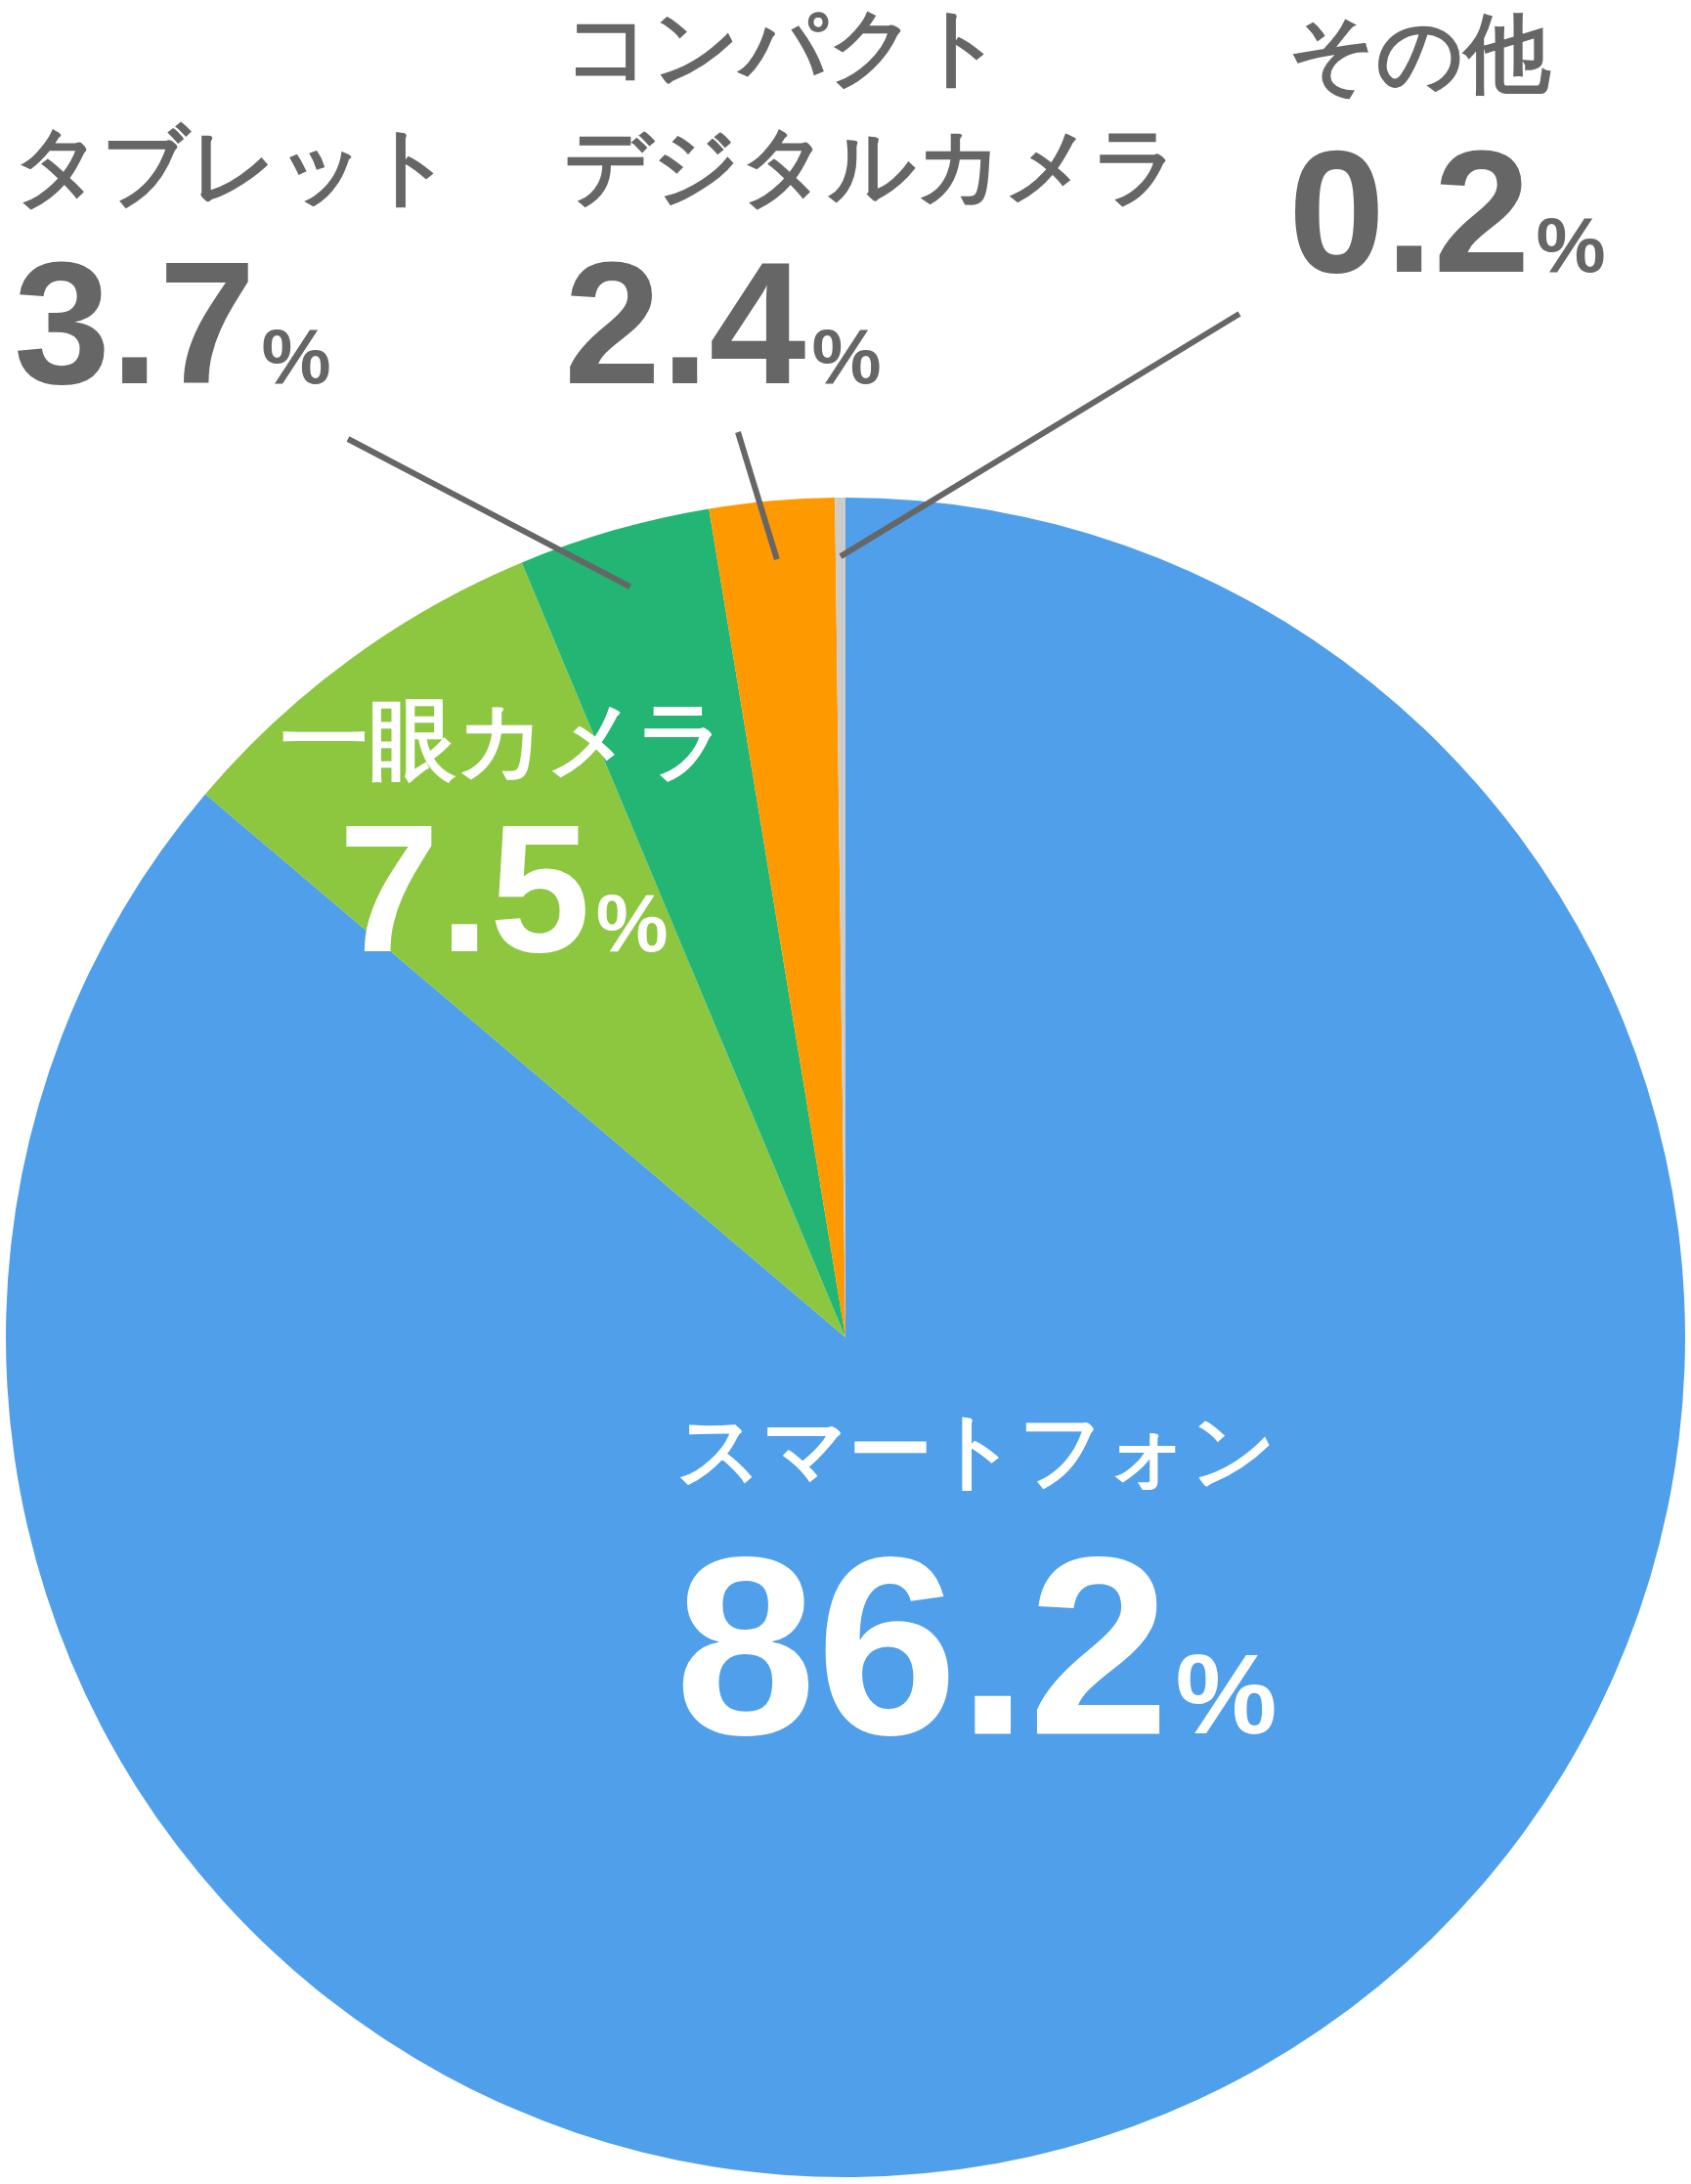 The height and width of the screenshot is (2184, 1691). Describe the element at coordinates (503, 888) in the screenshot. I see `data-label: 7.5%` at that location.